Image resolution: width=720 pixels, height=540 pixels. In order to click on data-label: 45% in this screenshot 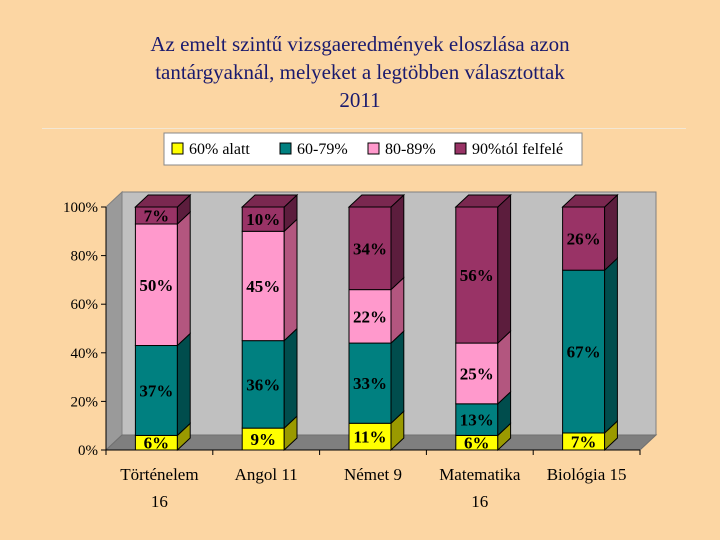, I will do `click(263, 286)`.